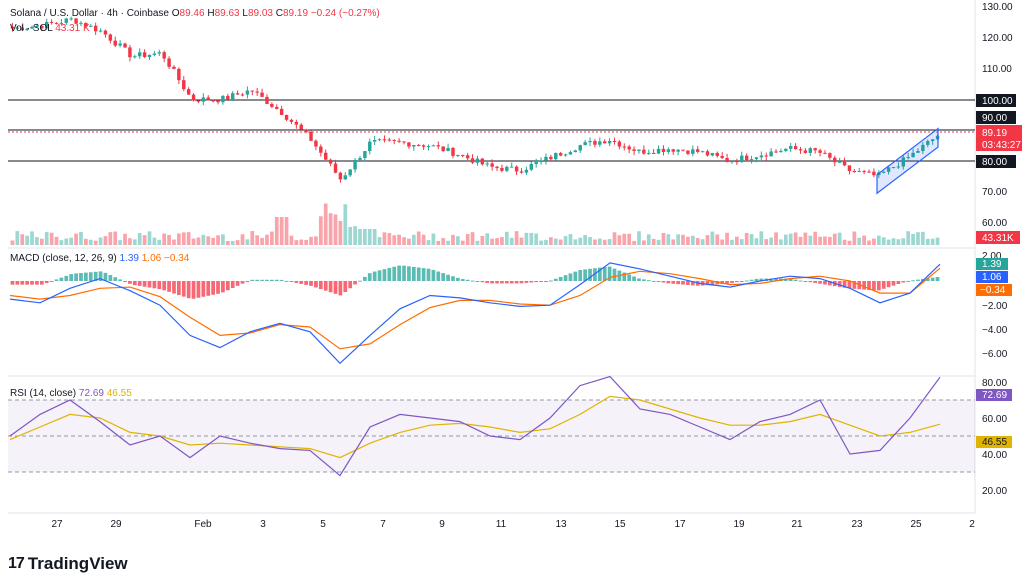  I want to click on macd-label: MACD (close, 12, 26, 9), so click(63, 258).